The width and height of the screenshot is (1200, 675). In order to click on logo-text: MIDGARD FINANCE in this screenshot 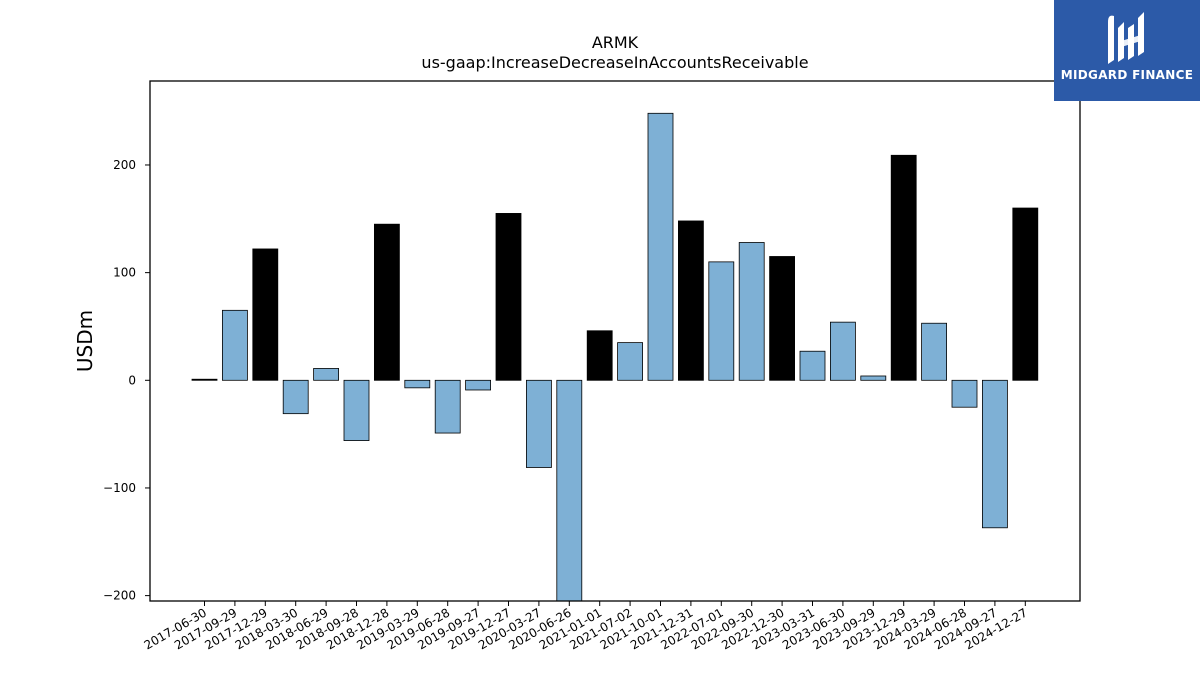, I will do `click(1127, 75)`.